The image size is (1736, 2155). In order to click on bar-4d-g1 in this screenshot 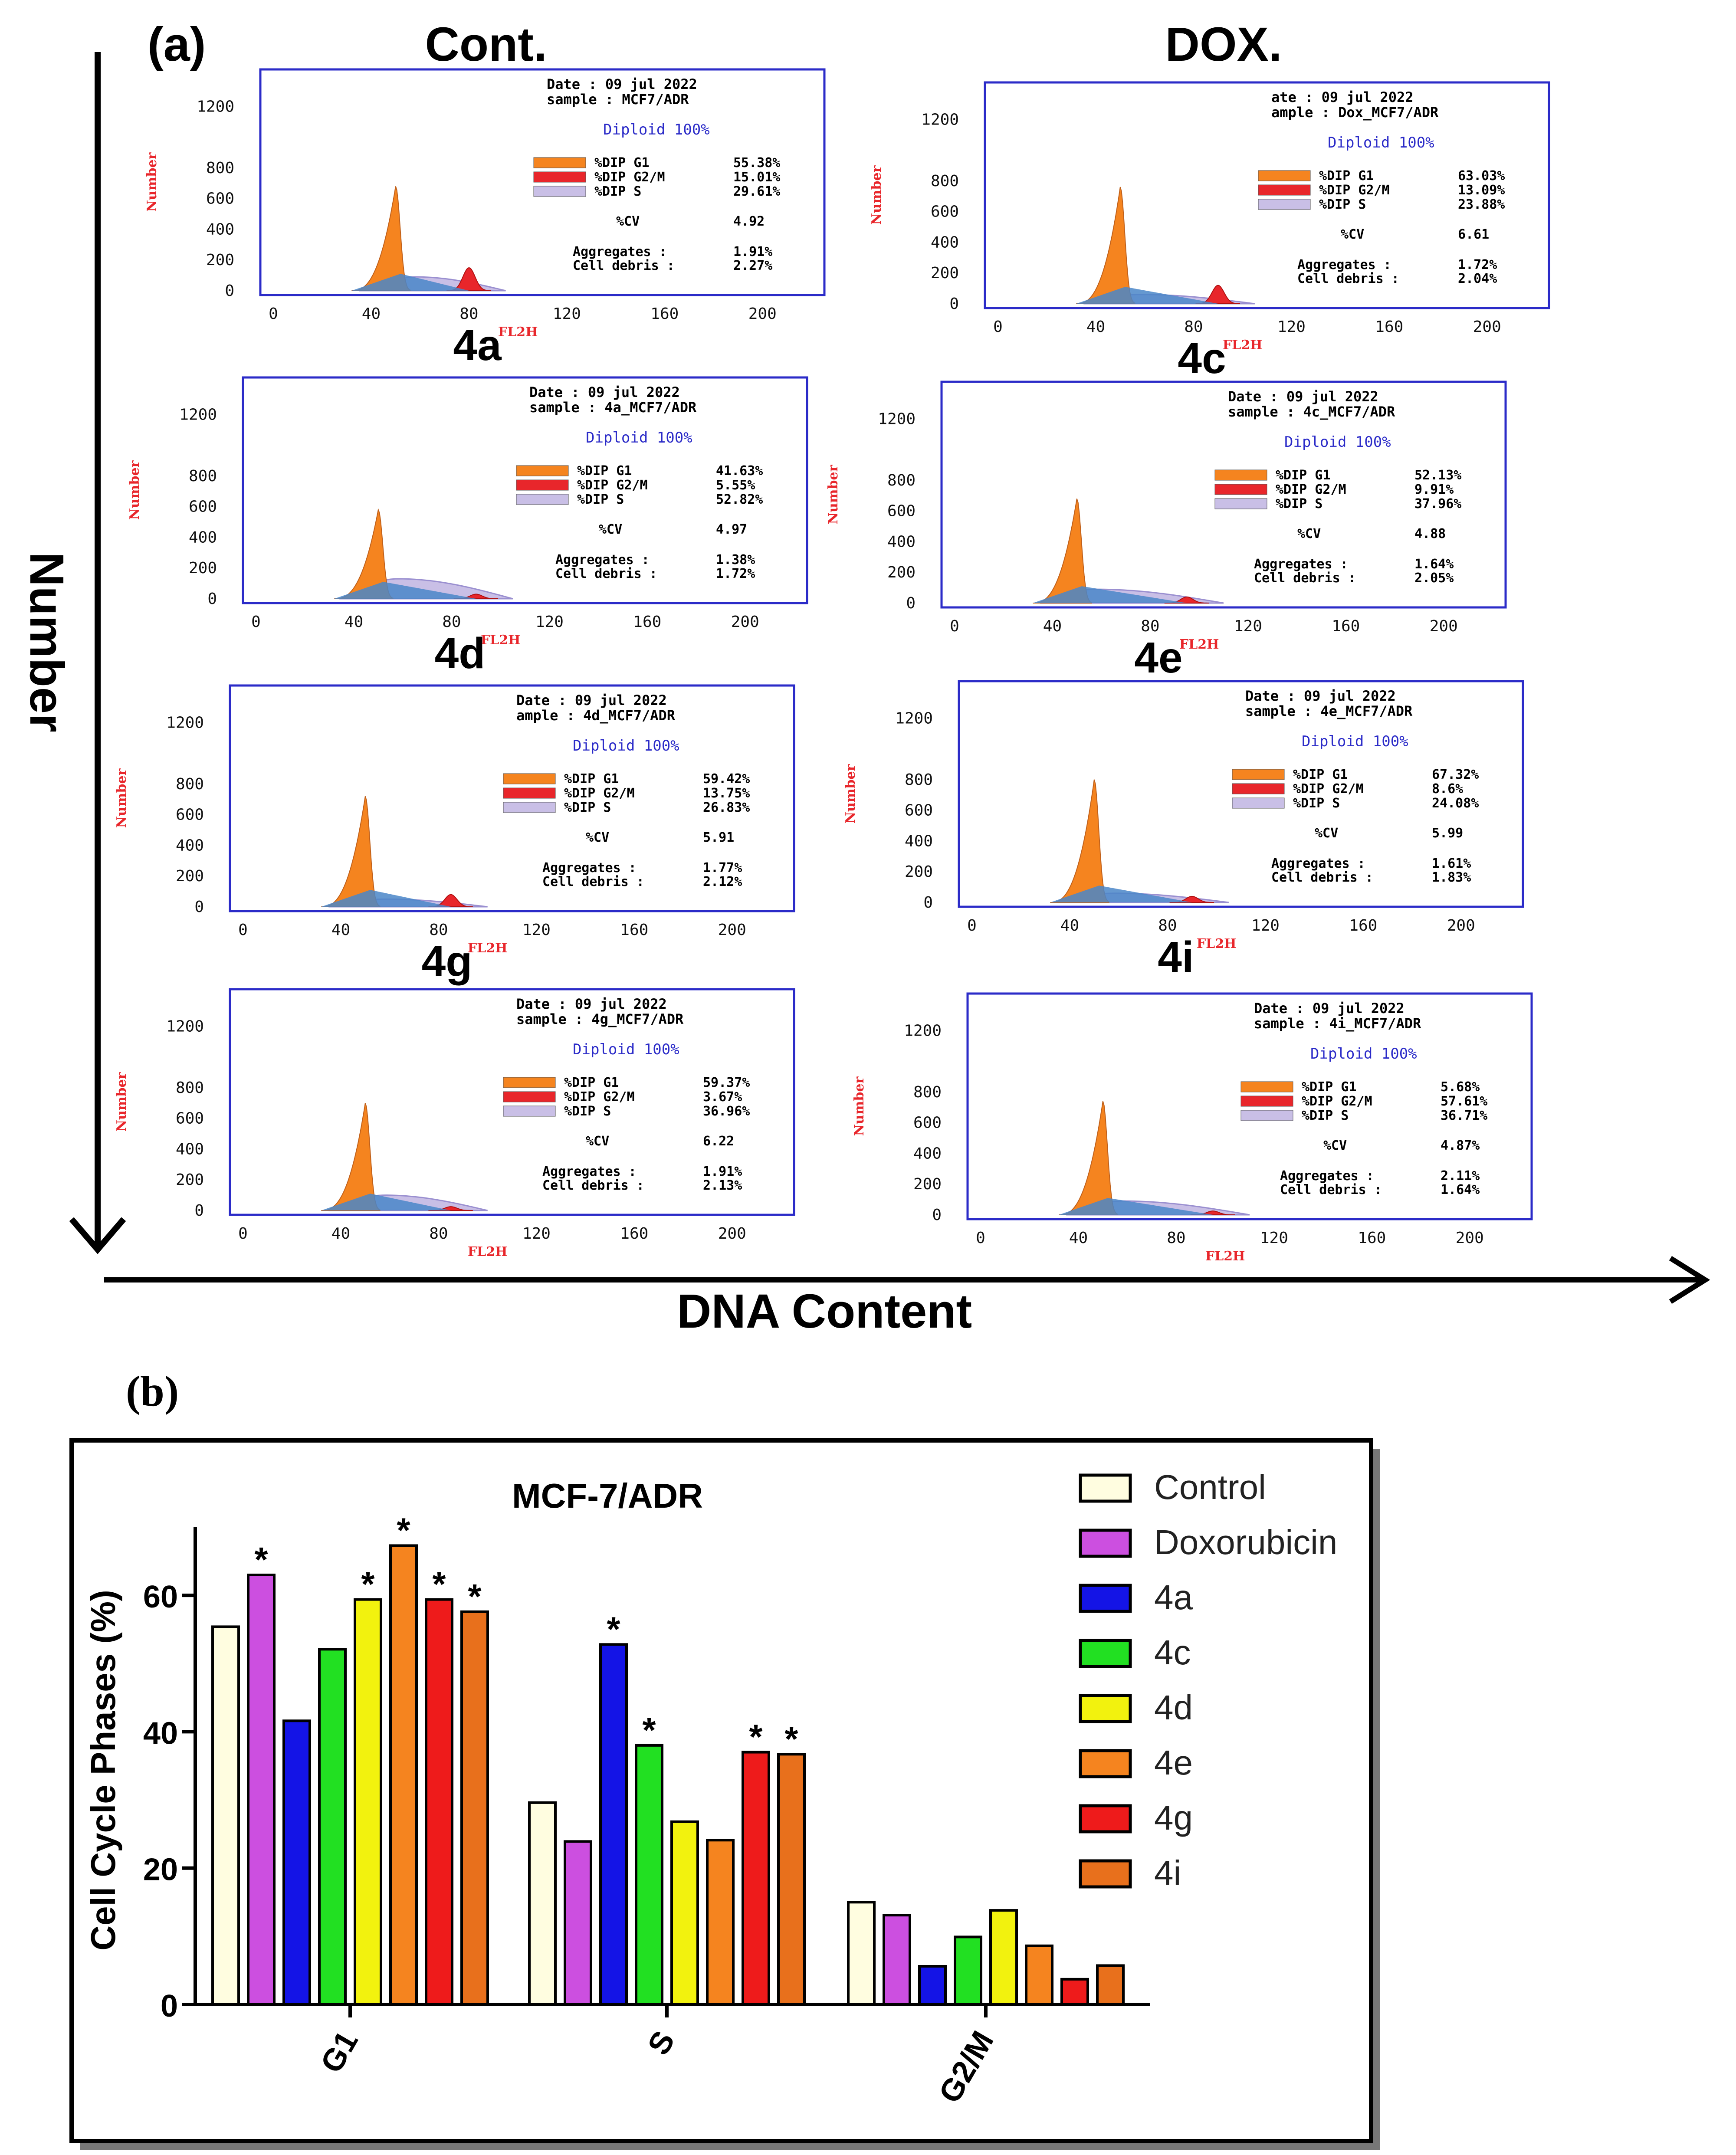, I will do `click(368, 1802)`.